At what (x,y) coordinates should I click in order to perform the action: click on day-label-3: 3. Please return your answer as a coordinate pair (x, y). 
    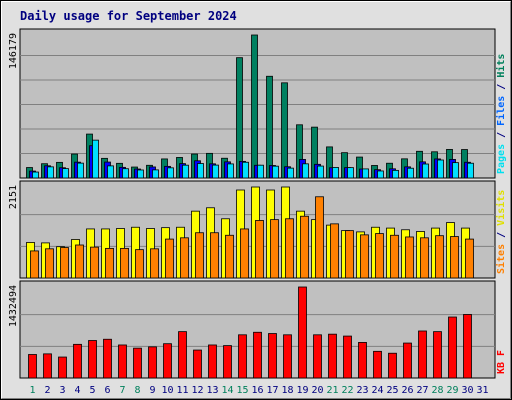
    Looking at the image, I should click on (62, 390).